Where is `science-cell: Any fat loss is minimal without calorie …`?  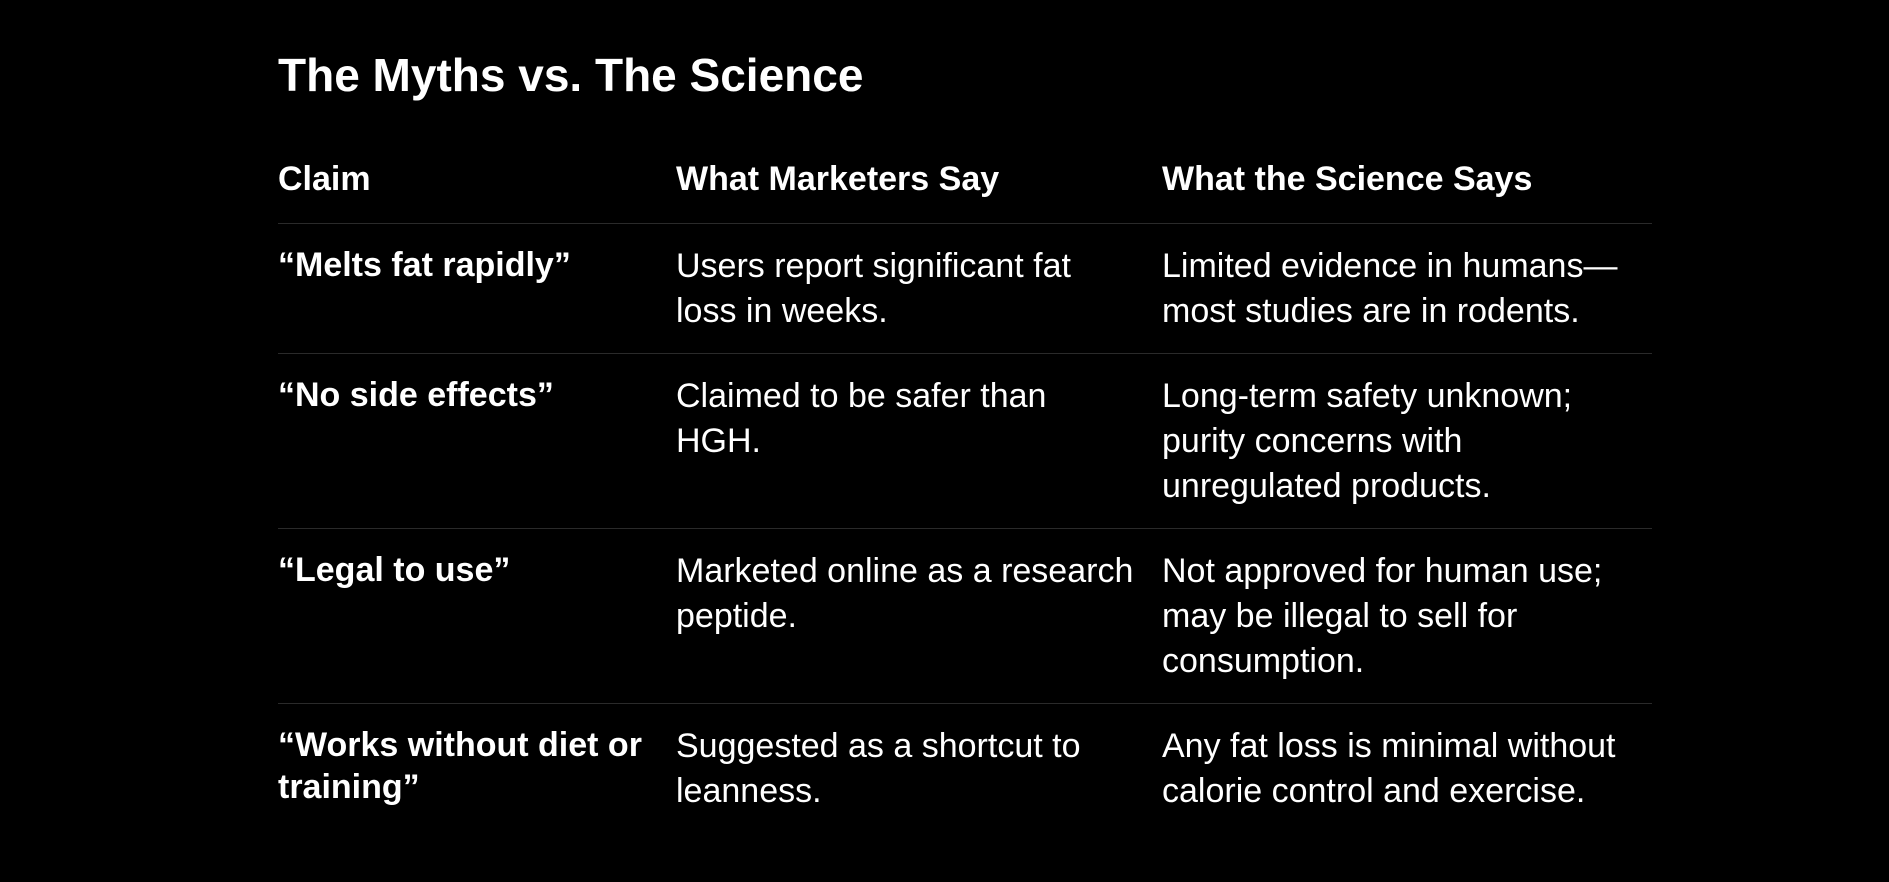 science-cell: Any fat loss is minimal without calorie … is located at coordinates (1389, 768).